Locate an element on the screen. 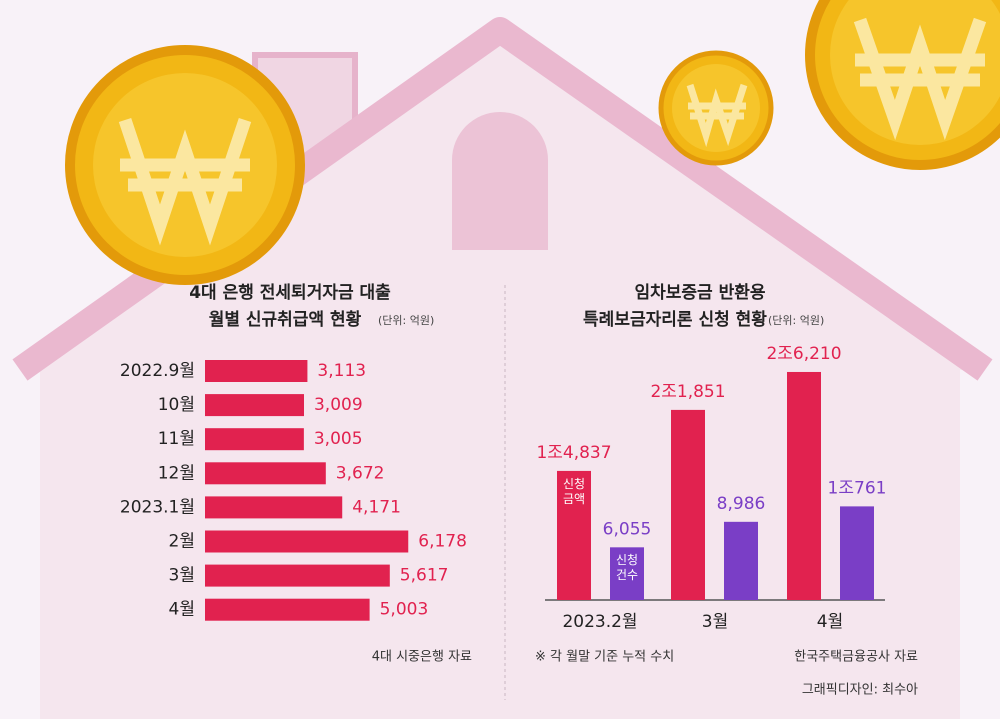 Image resolution: width=1000 pixels, height=719 pixels. value-label: 6,055 is located at coordinates (627, 529).